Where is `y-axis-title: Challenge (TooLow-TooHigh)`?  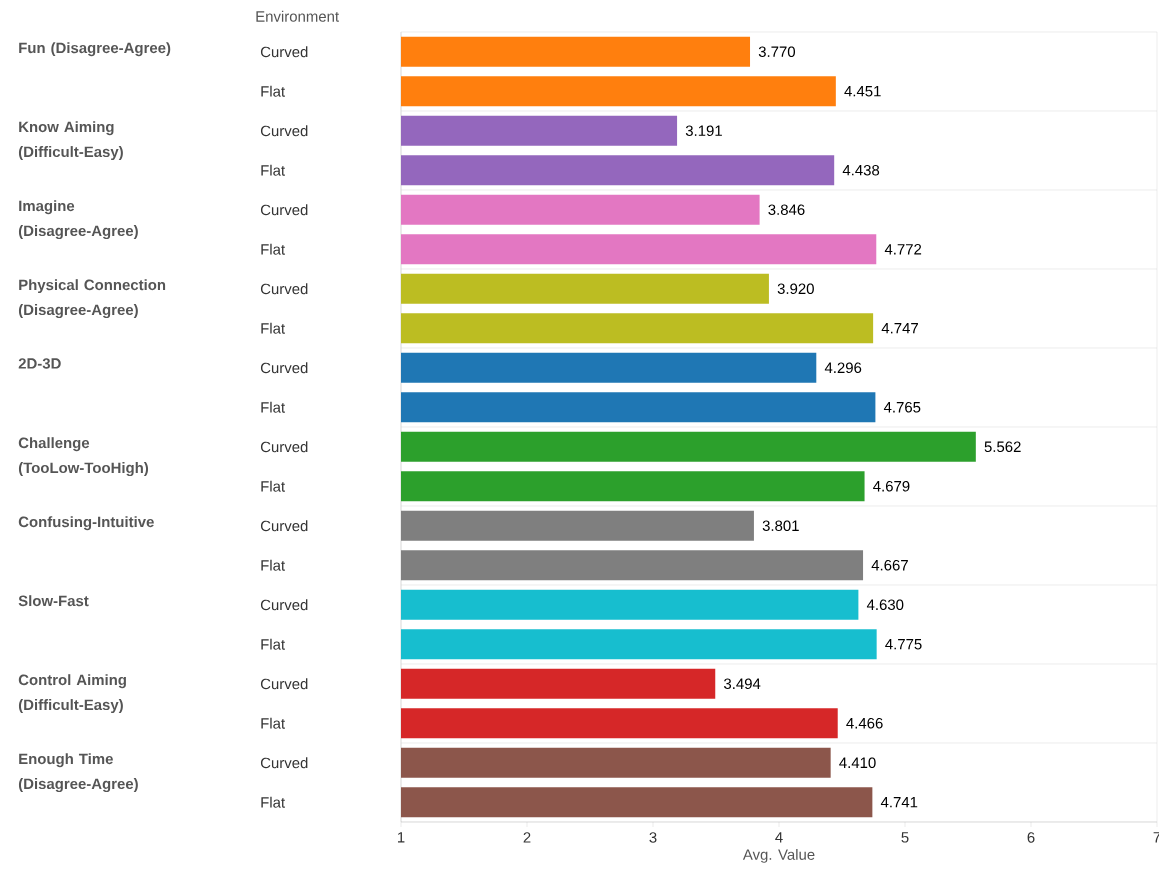
y-axis-title: Challenge (TooLow-TooHigh) is located at coordinates (83, 457).